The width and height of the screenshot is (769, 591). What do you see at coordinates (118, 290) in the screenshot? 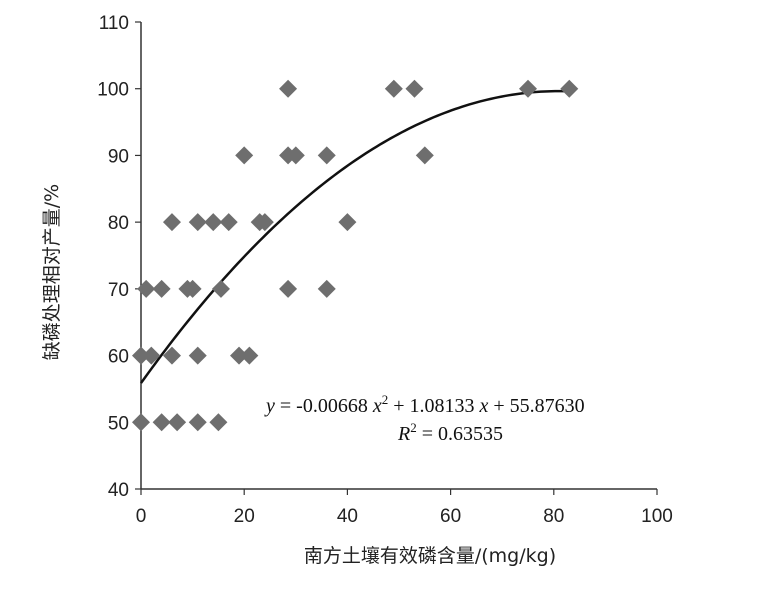
I see `y-tick-label: 70` at bounding box center [118, 290].